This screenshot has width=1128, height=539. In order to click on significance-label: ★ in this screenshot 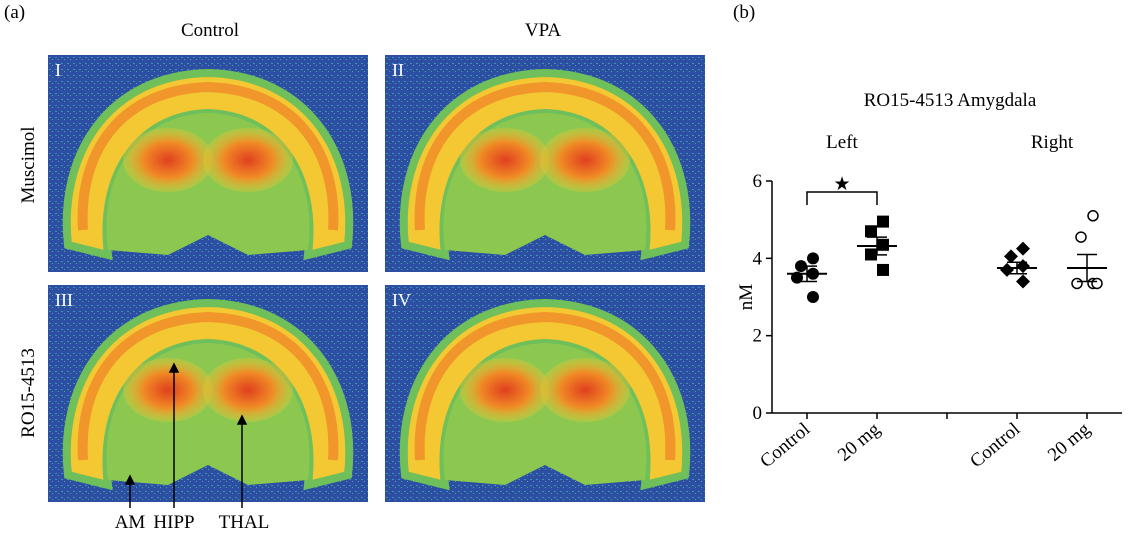, I will do `click(841, 184)`.